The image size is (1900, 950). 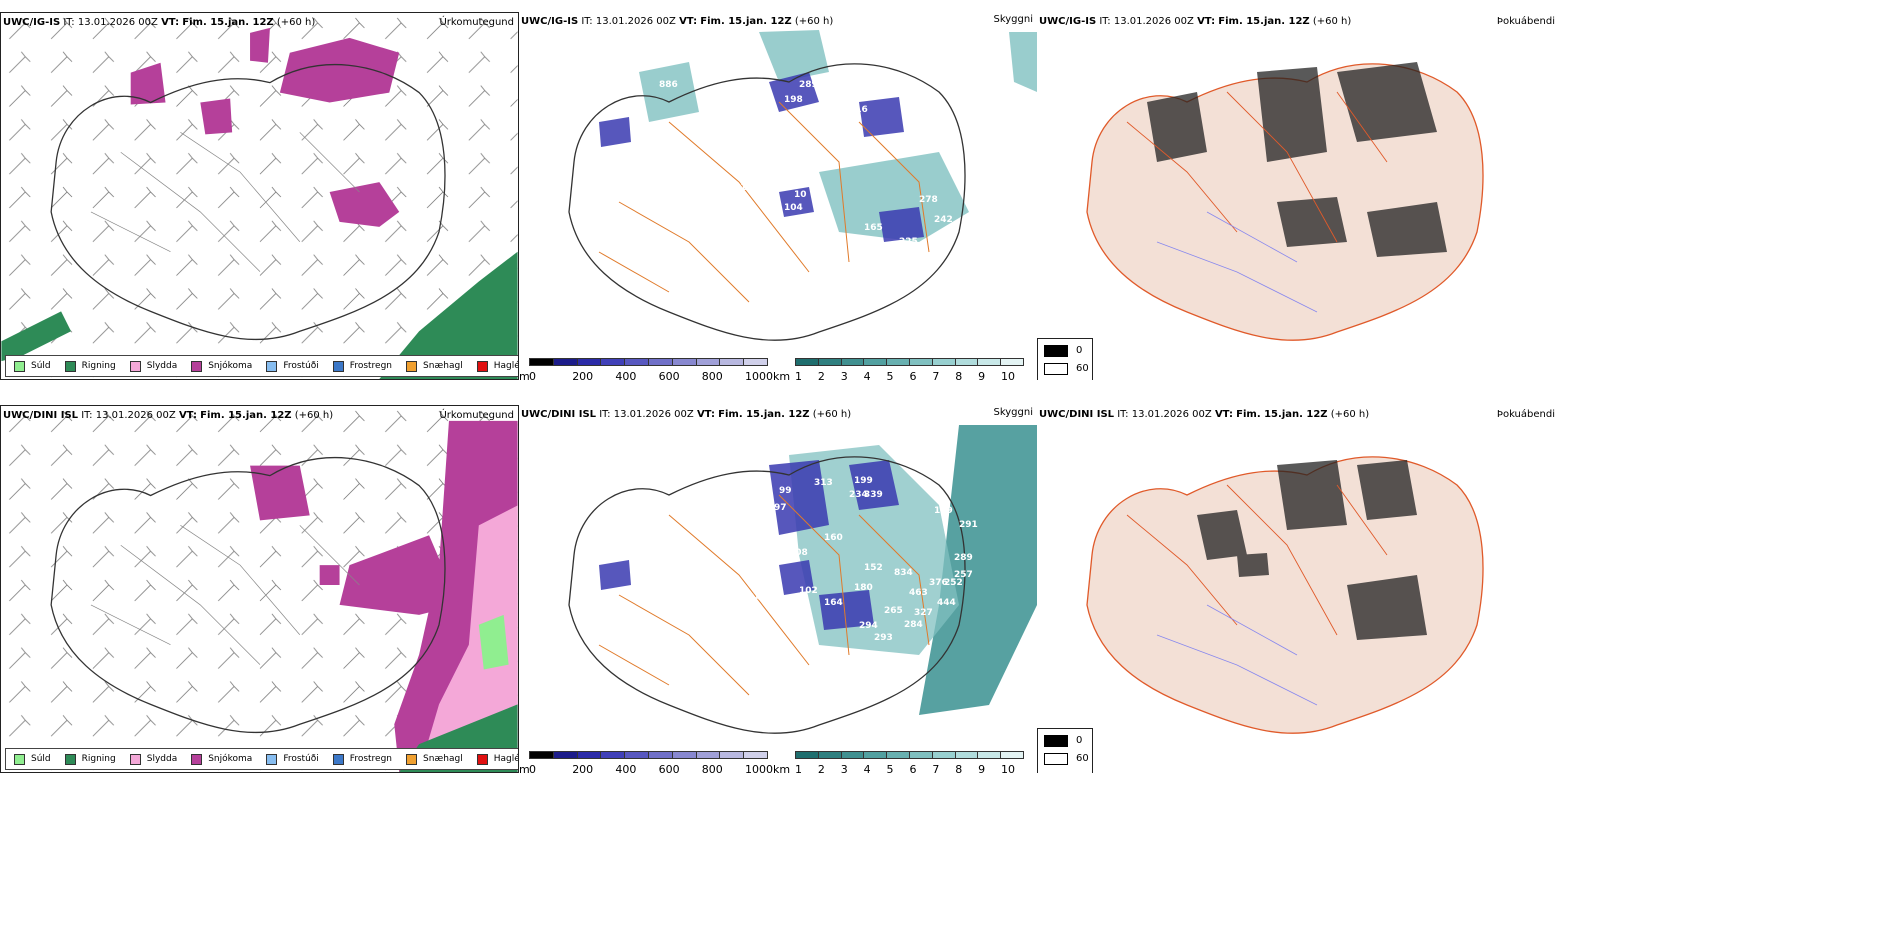 What do you see at coordinates (1285, 201) in the screenshot?
I see `fog-map-row1` at bounding box center [1285, 201].